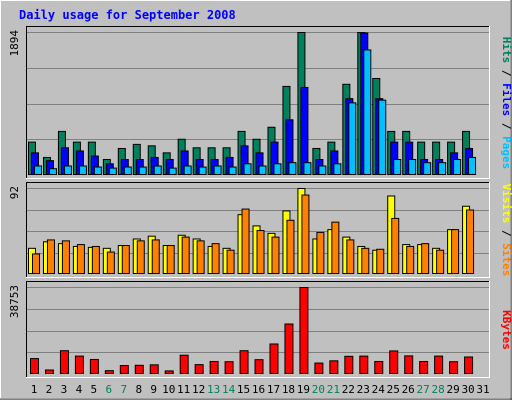  I want to click on x-tick-label-18: 18, so click(288, 389).